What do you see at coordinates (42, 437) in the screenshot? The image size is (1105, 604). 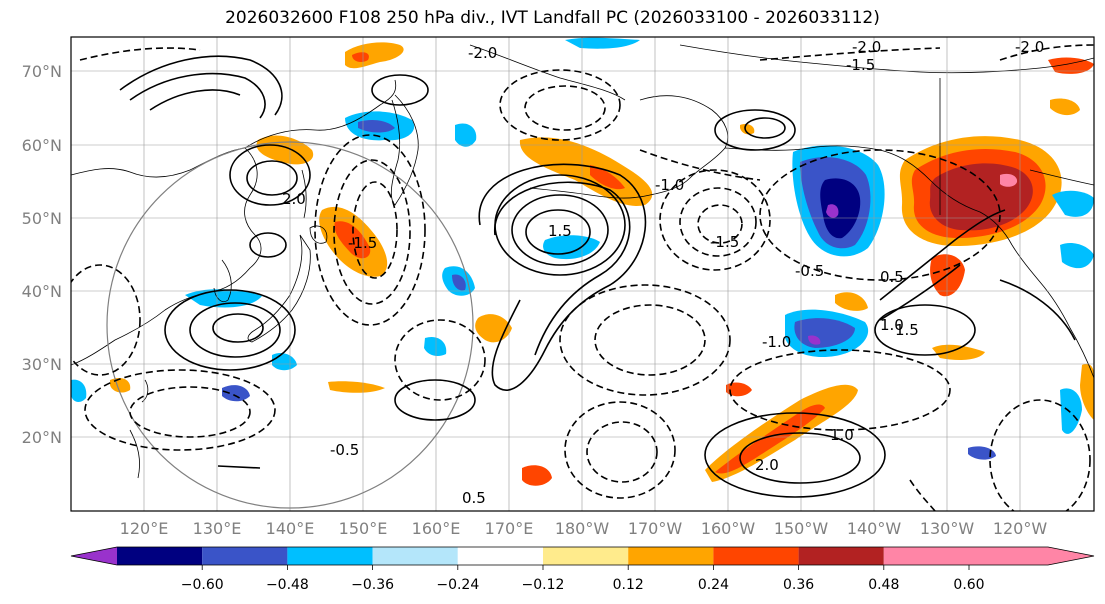 I see `lat-label-20n: 20°N` at bounding box center [42, 437].